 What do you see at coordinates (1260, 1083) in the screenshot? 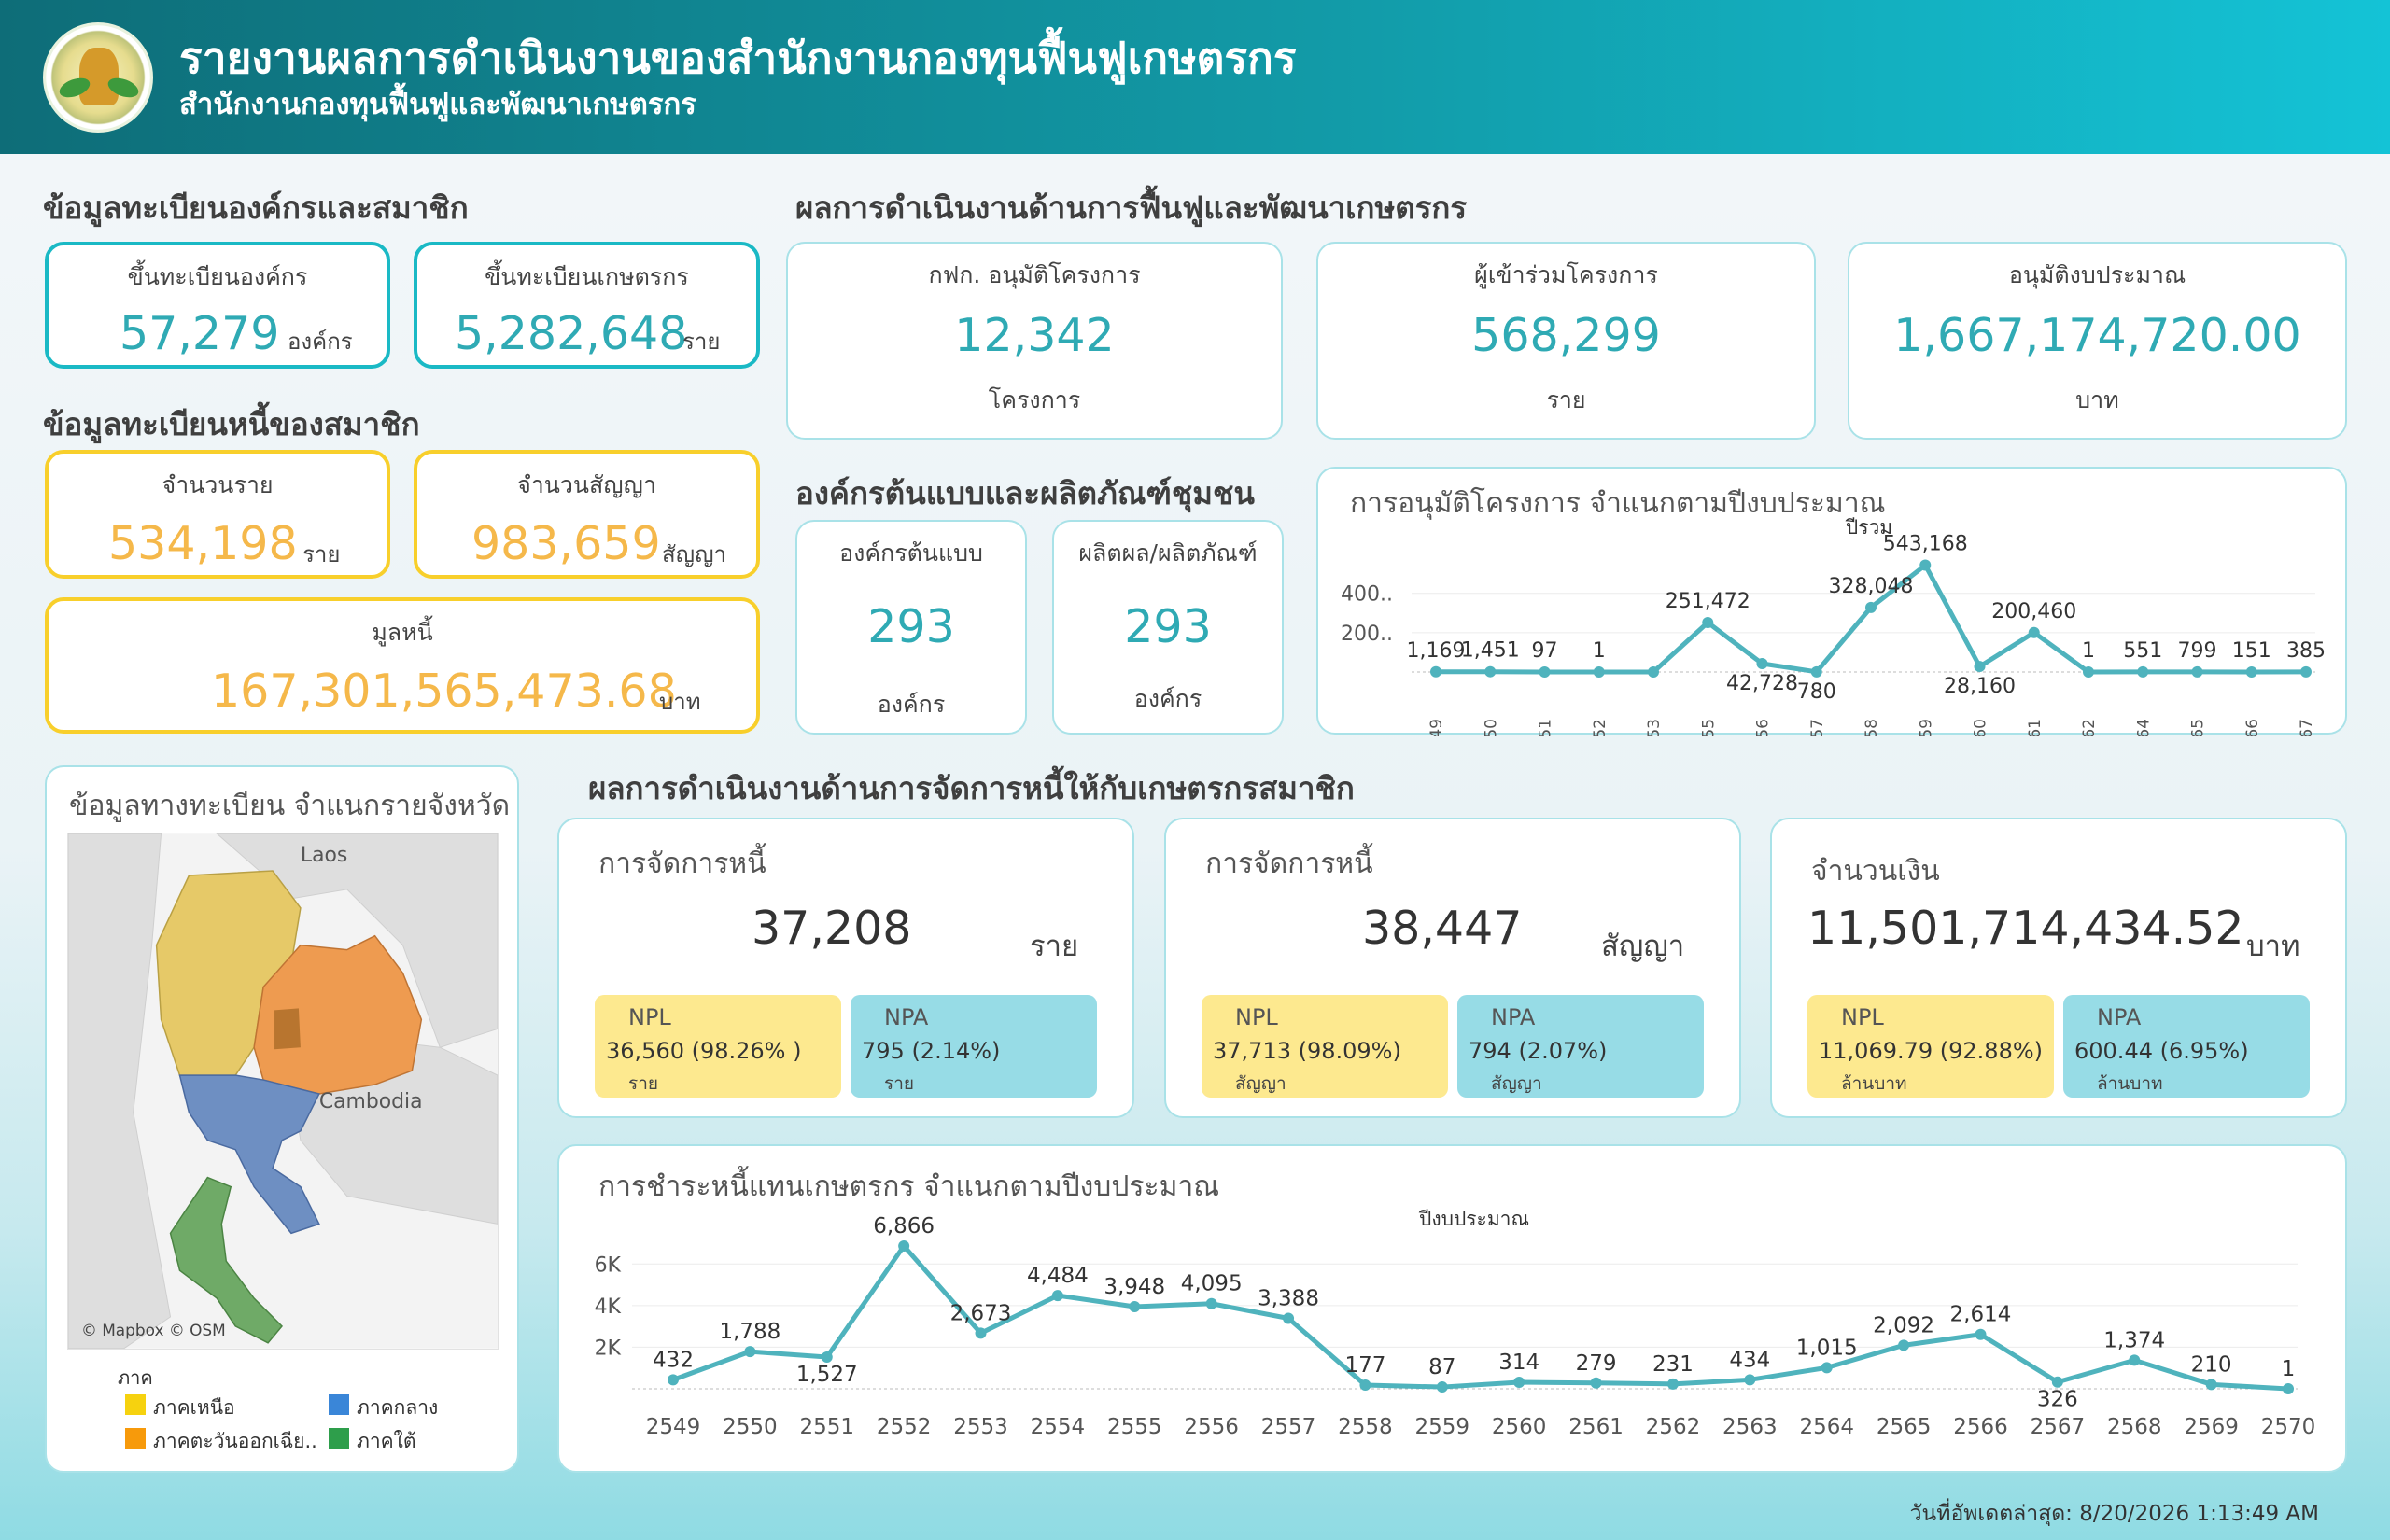
I see `npl-contracts-unit: สัญญา` at bounding box center [1260, 1083].